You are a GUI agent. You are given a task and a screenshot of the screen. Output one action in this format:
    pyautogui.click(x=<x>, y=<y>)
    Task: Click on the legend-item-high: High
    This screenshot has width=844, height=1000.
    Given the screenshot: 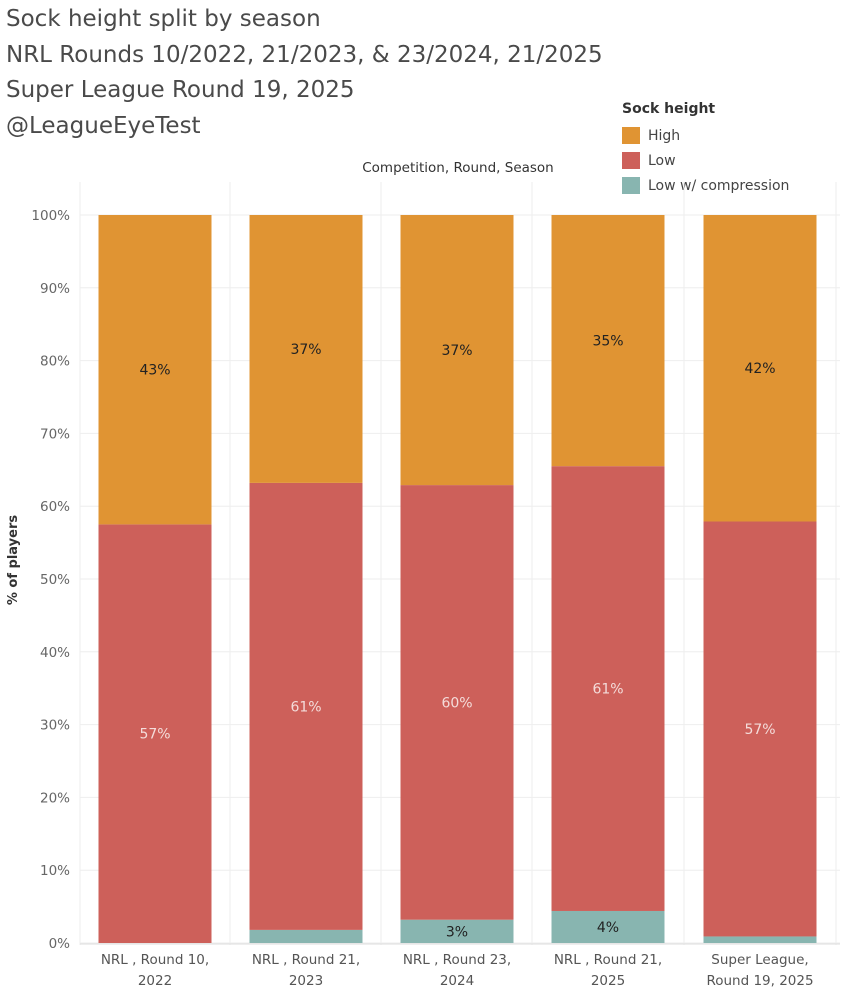 What is the action you would take?
    pyautogui.click(x=705, y=135)
    